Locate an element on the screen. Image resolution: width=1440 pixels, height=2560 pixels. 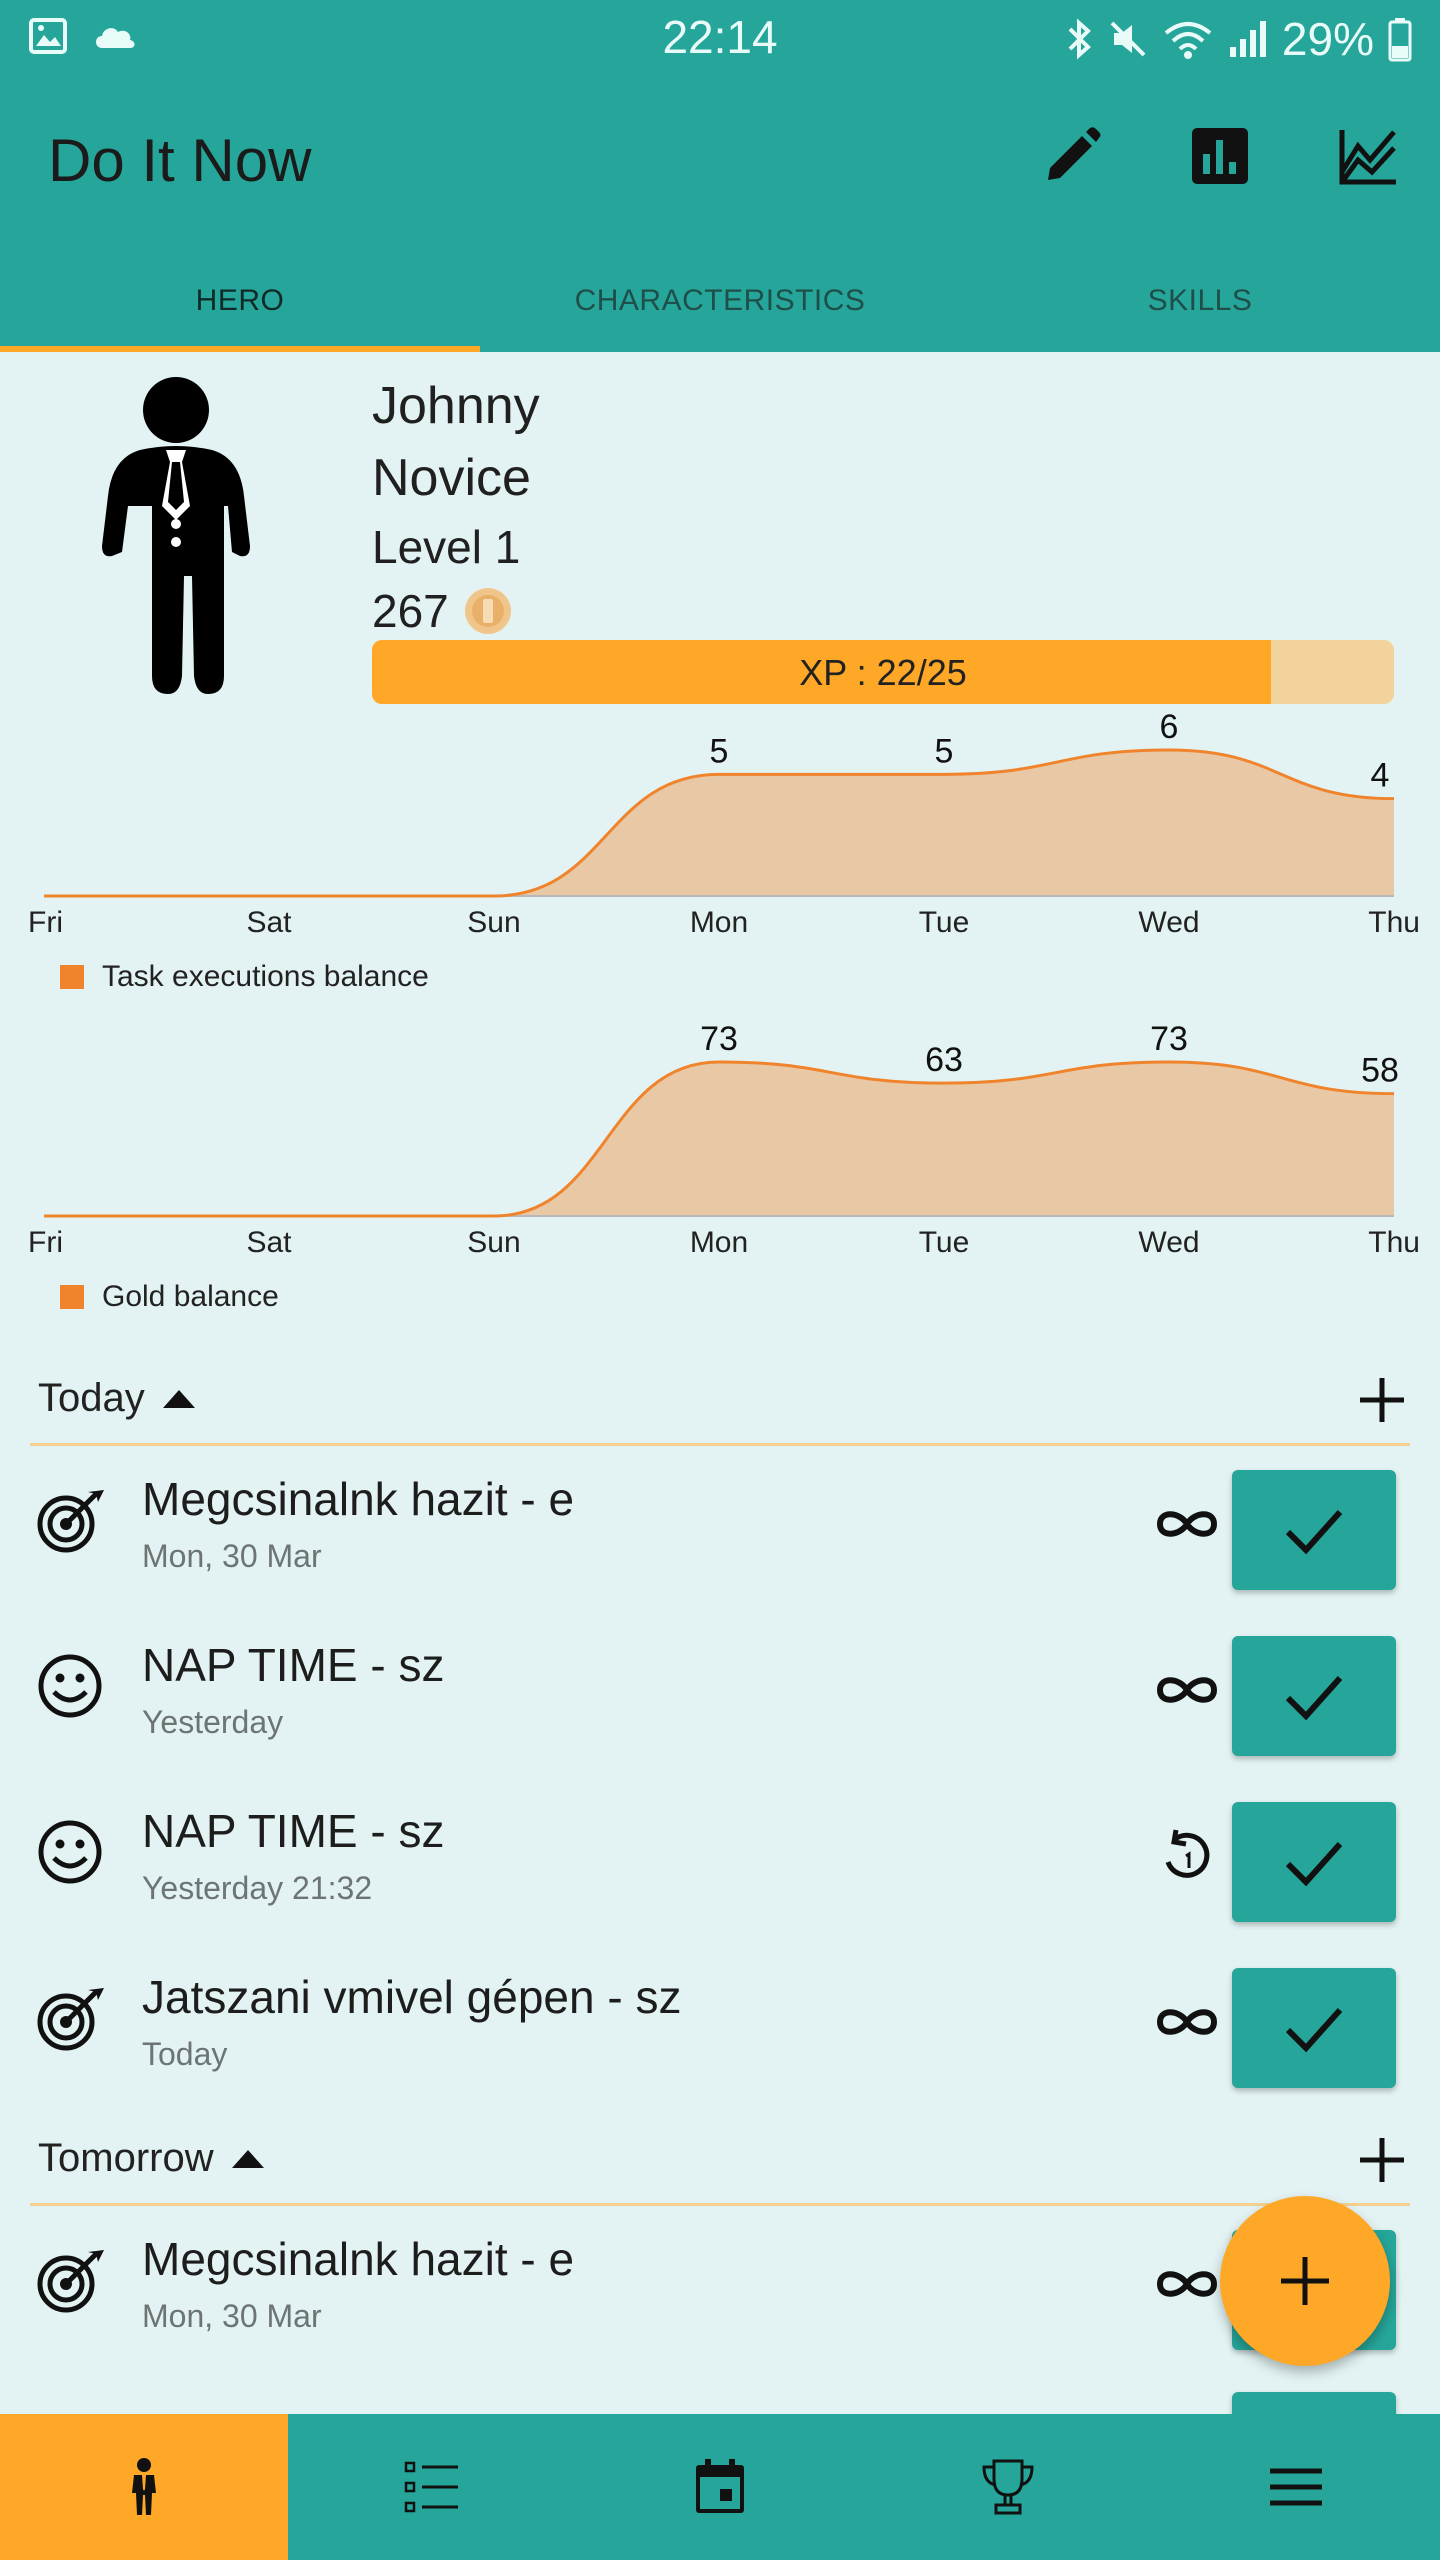
xp-label: XP : 22/25 is located at coordinates (883, 672).